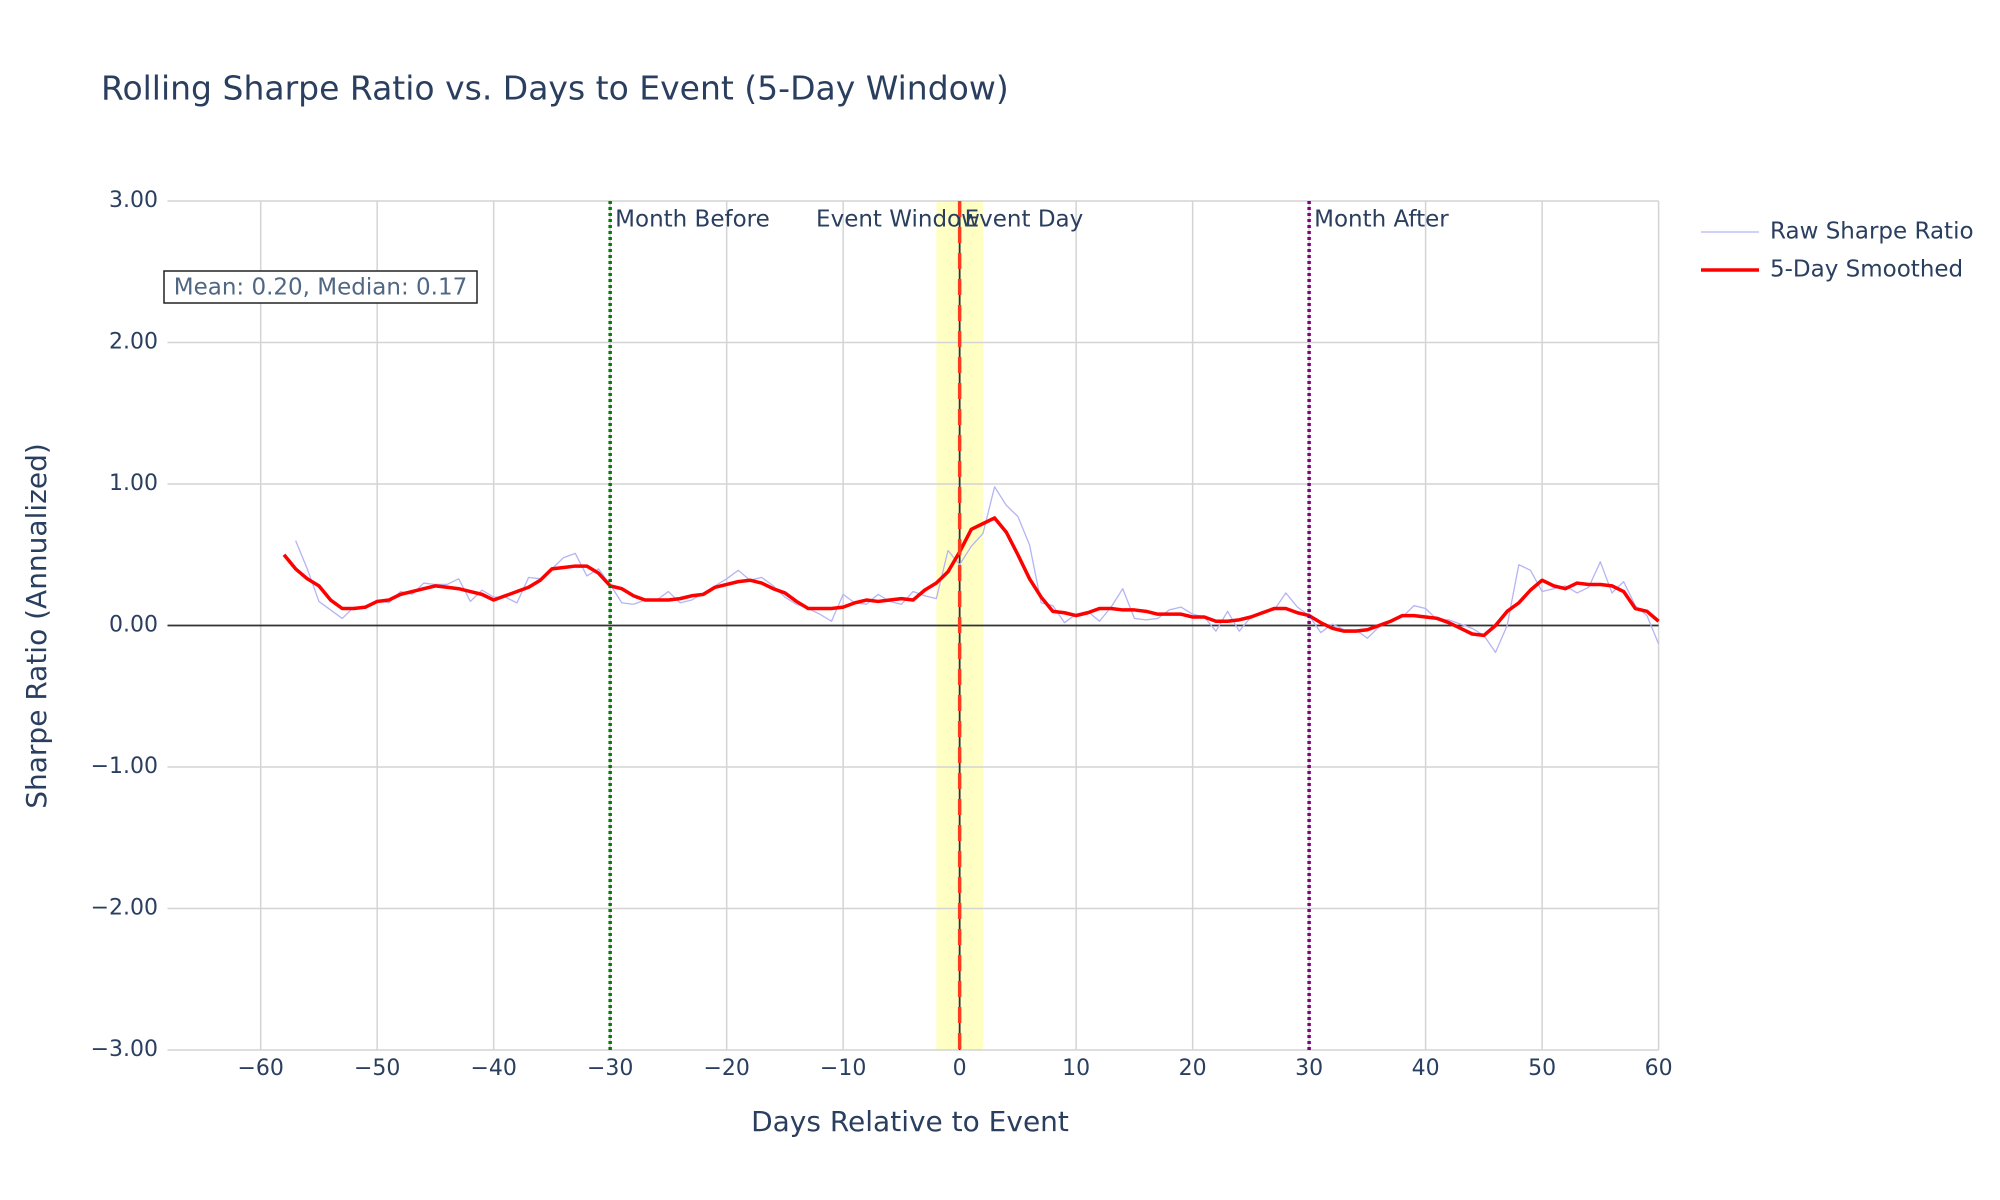 The height and width of the screenshot is (1200, 2000). Describe the element at coordinates (133, 483) in the screenshot. I see `y-tick-label: 1.00` at that location.